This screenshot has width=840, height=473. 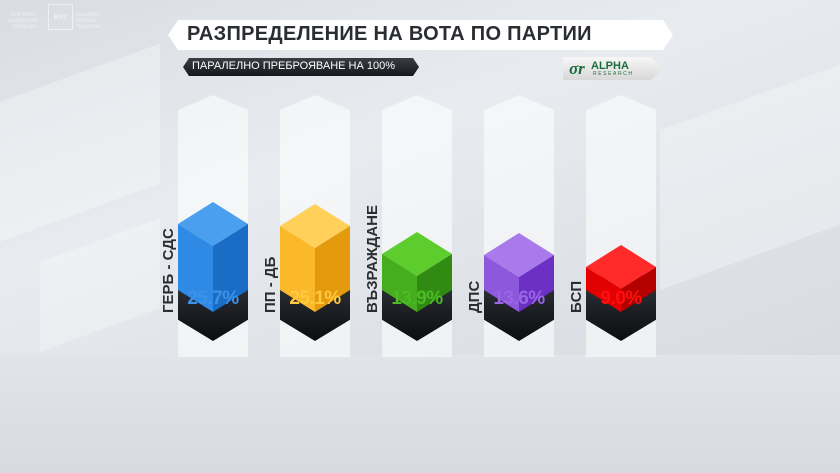 I want to click on bar-column: 13.6% ДПС, so click(x=510, y=230).